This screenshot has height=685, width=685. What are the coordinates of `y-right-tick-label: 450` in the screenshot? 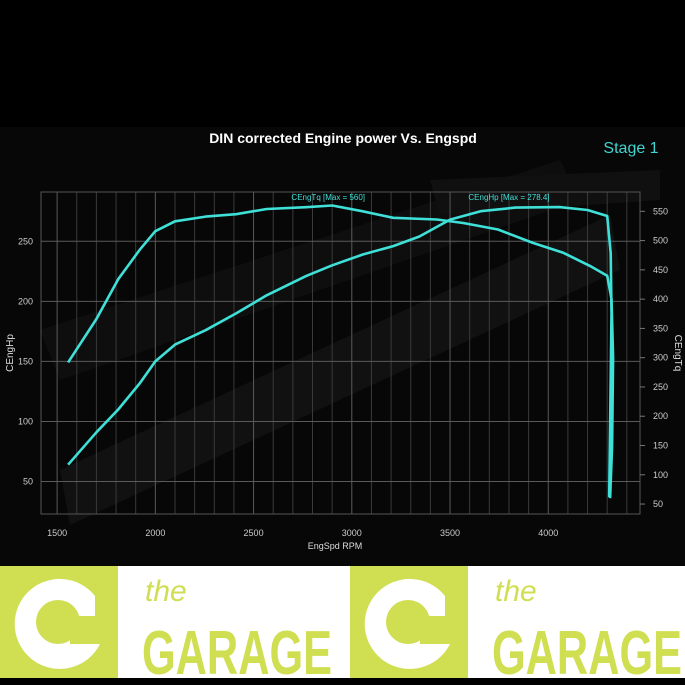 It's located at (660, 270).